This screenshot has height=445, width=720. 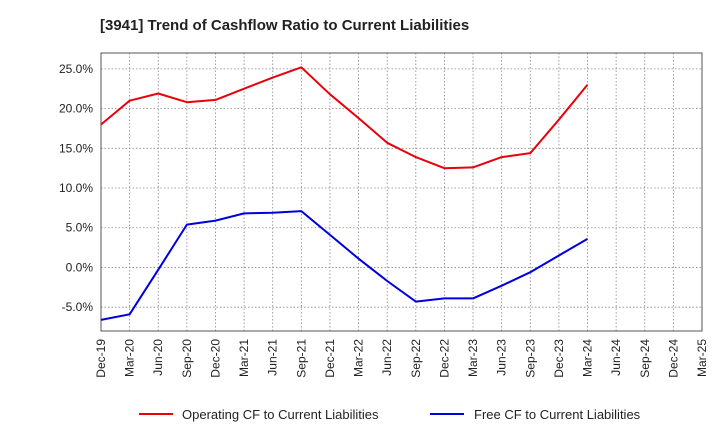 What do you see at coordinates (78, 307) in the screenshot?
I see `y-tick-label: -5.0%` at bounding box center [78, 307].